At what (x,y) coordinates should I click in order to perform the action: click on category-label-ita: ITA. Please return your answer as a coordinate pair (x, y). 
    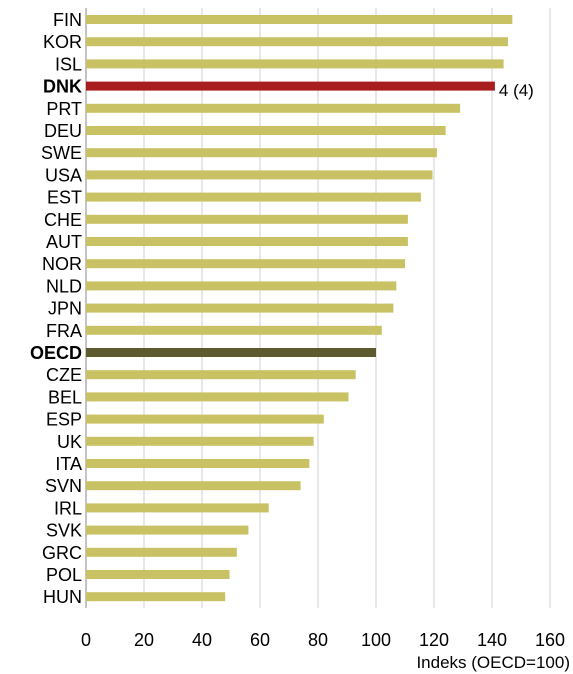
    Looking at the image, I should click on (68, 464).